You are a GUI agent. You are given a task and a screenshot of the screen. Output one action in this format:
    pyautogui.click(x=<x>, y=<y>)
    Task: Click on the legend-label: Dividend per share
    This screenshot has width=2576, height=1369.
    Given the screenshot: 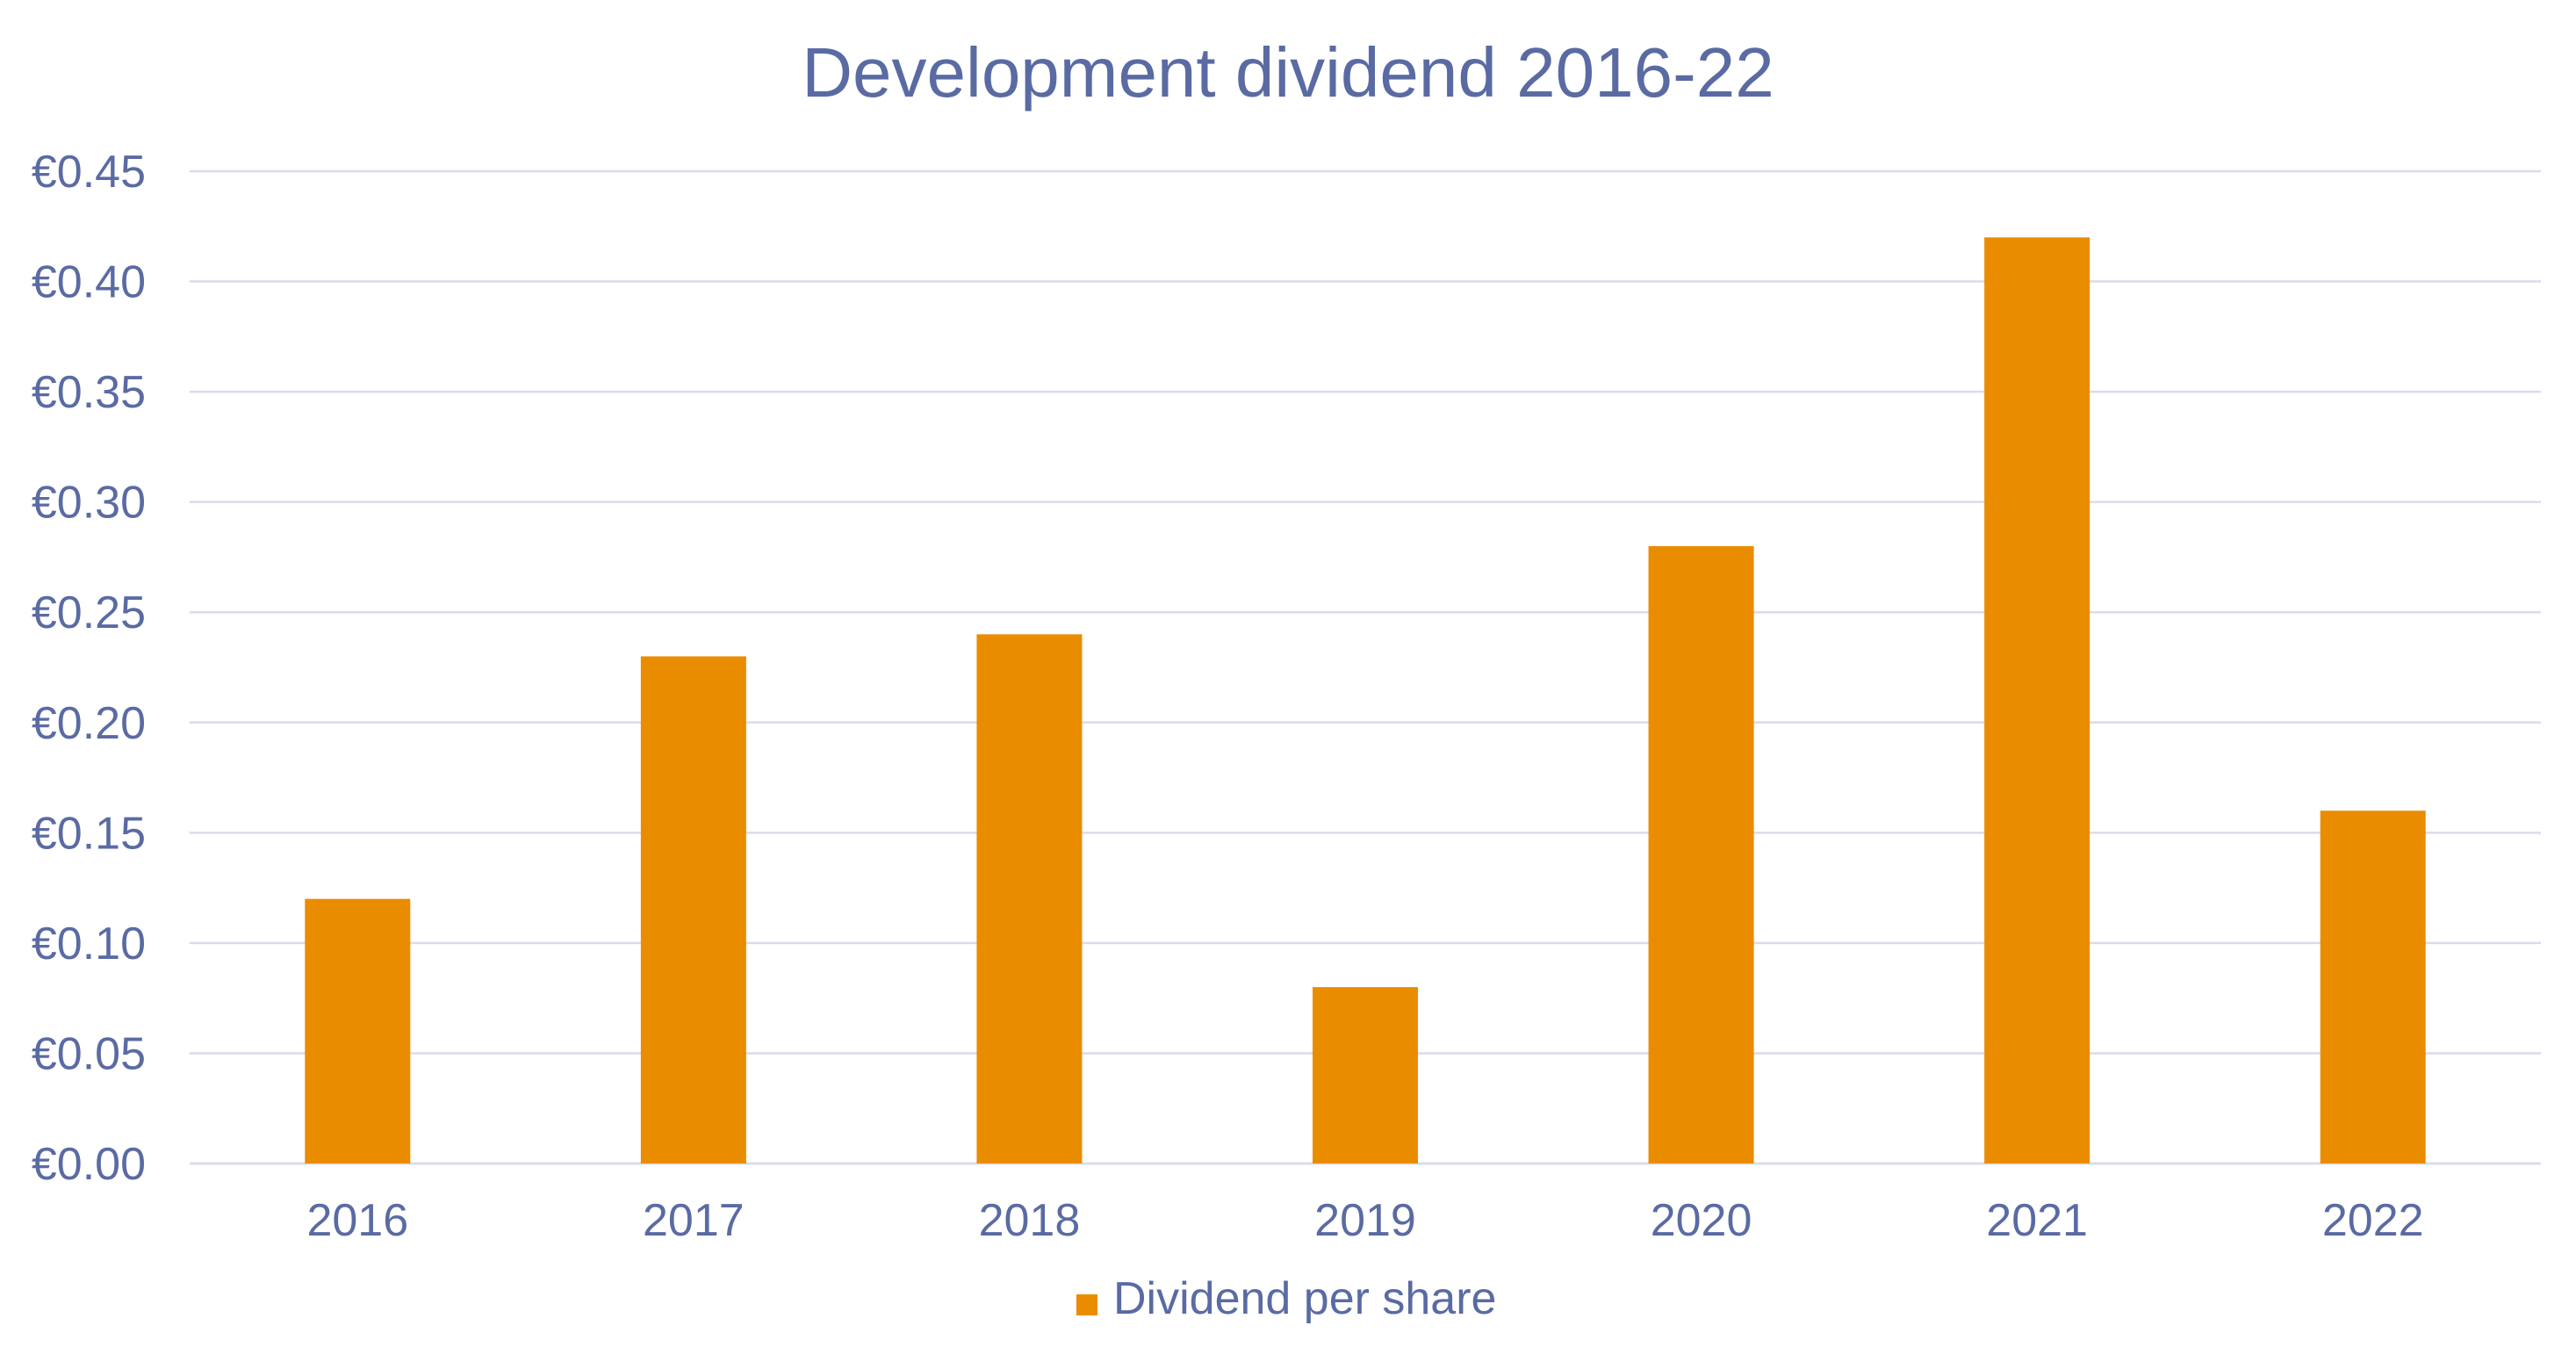 What is the action you would take?
    pyautogui.click(x=1304, y=1298)
    